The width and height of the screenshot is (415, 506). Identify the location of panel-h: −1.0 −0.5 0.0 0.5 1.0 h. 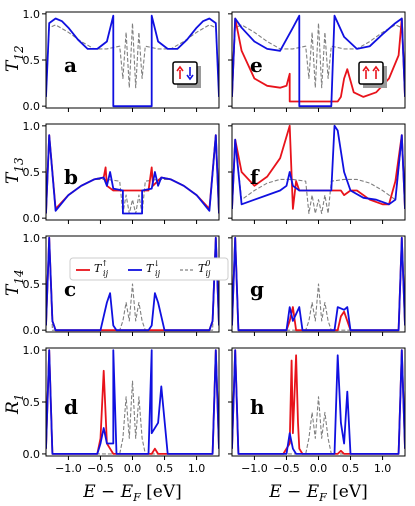
(317, 411).